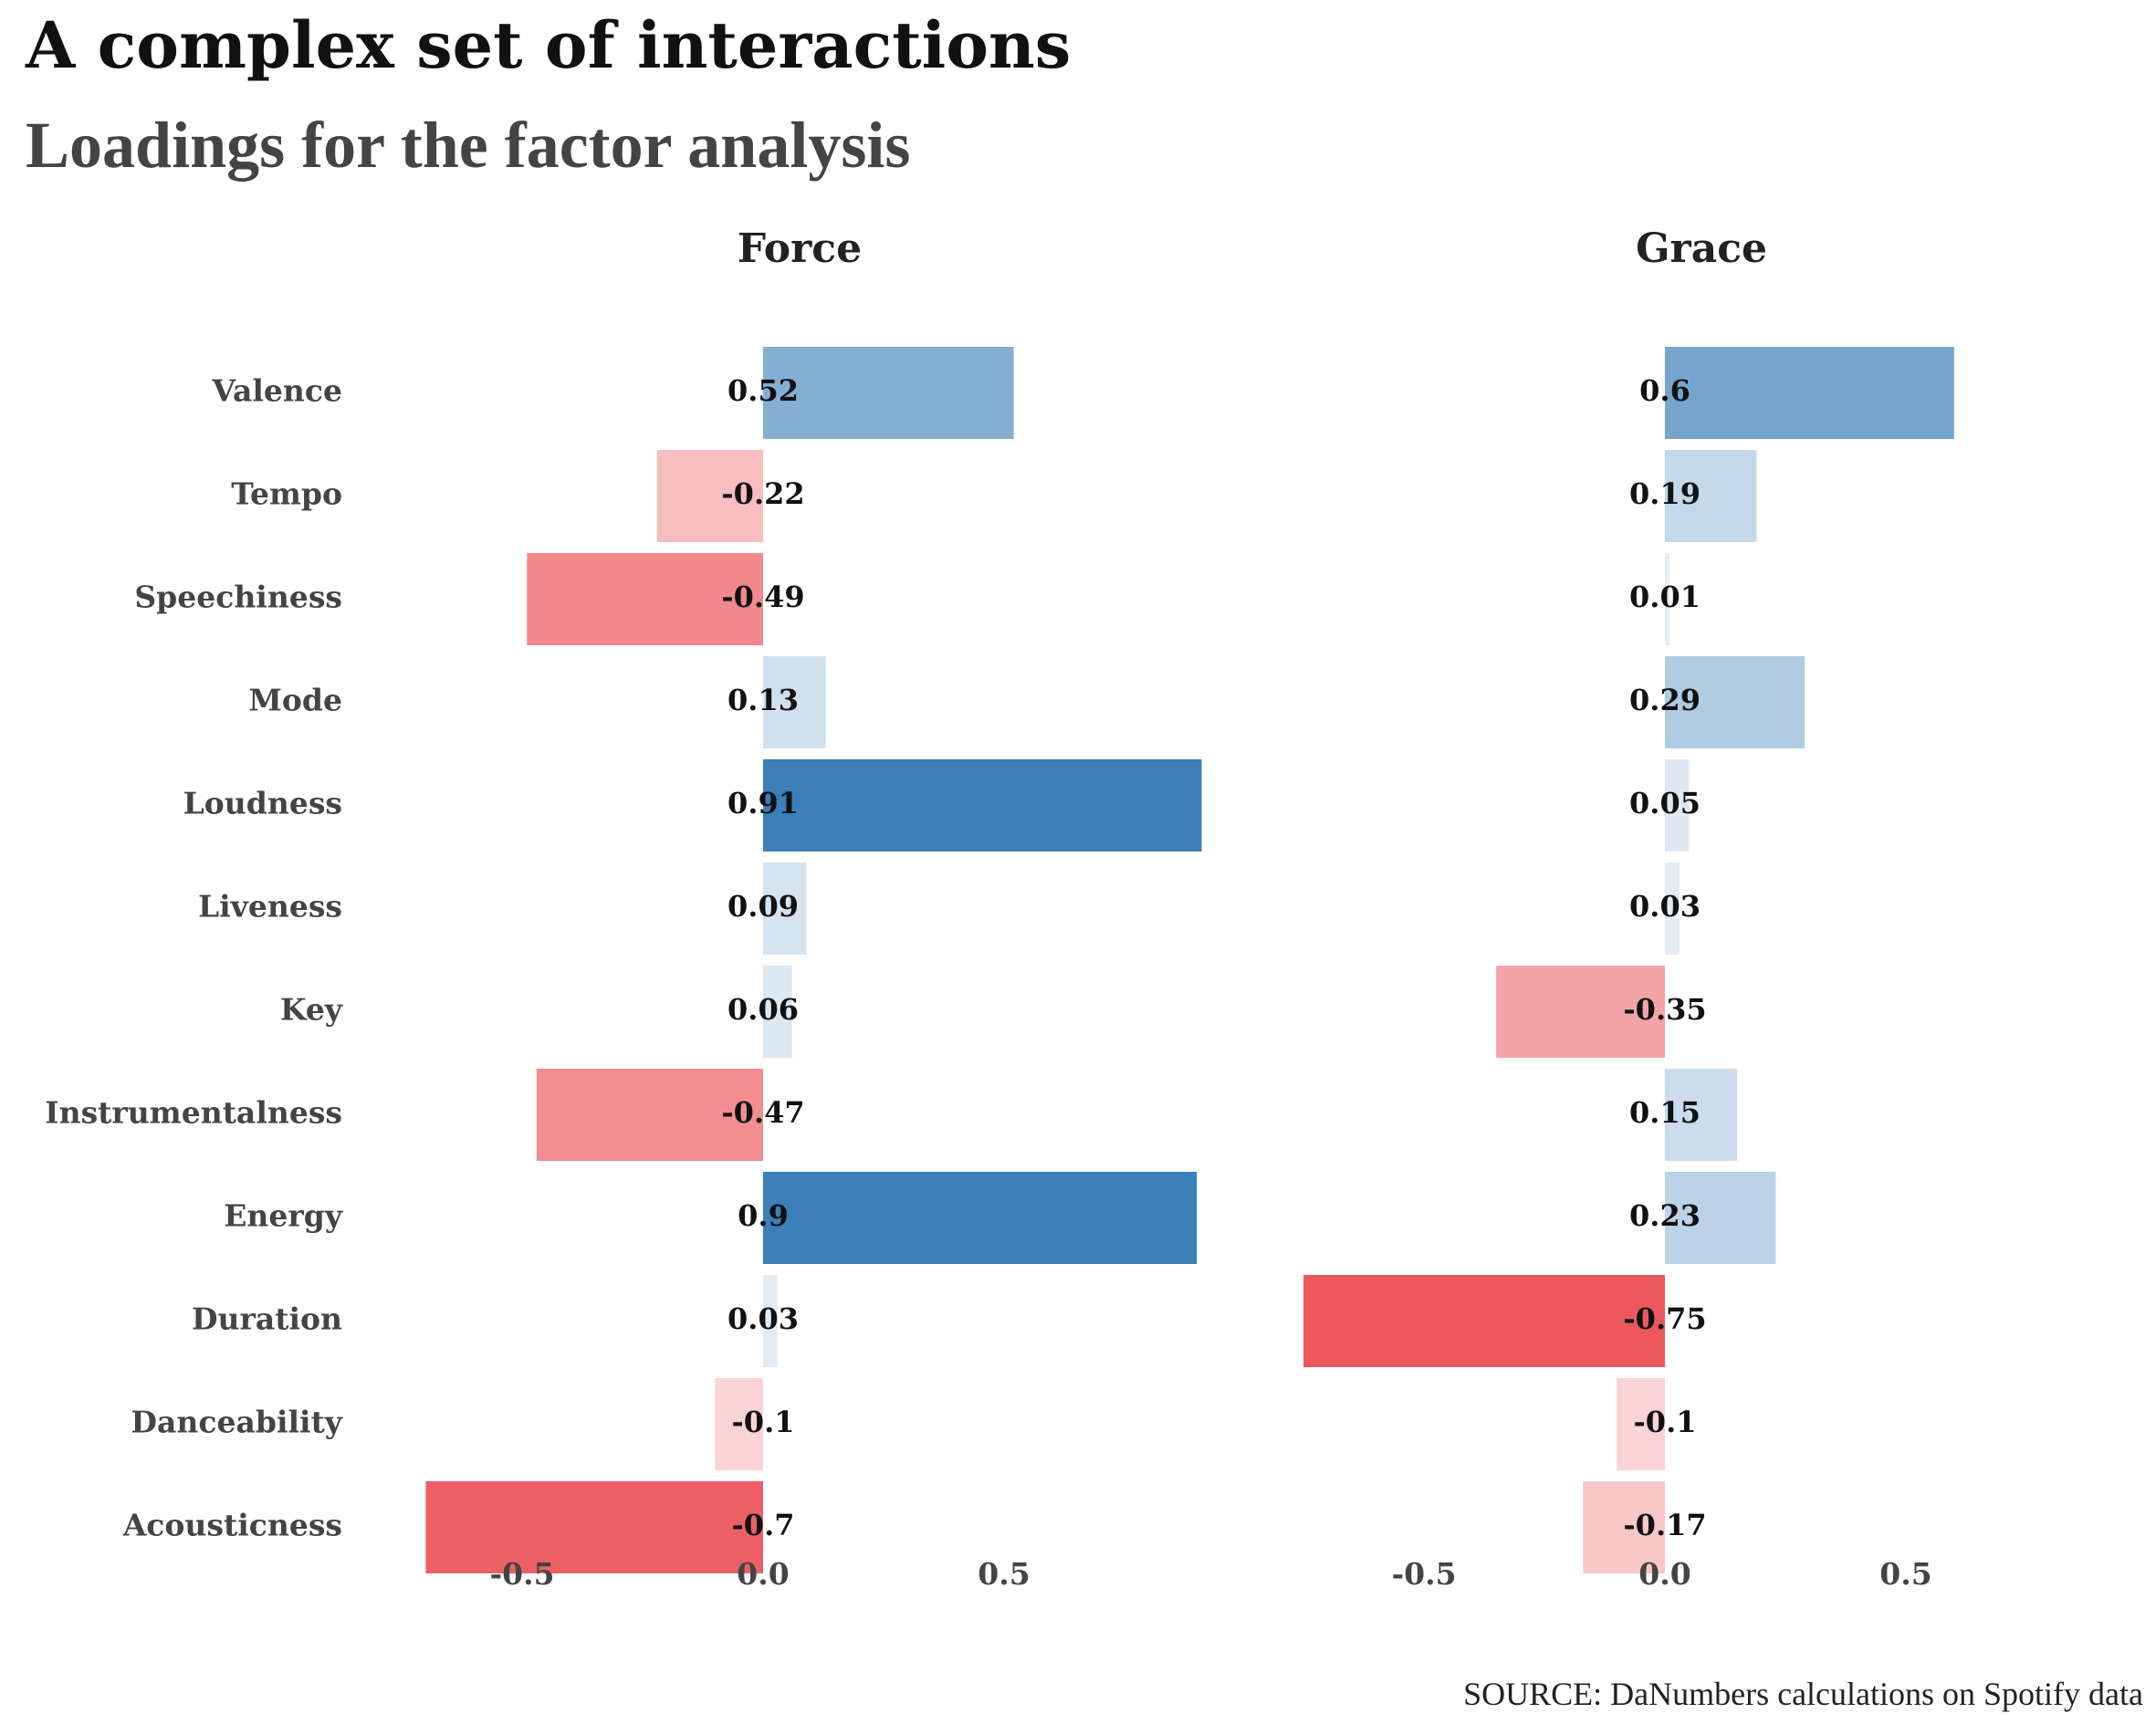  Describe the element at coordinates (763, 1113) in the screenshot. I see `value-label-force-instrumentalness: -0.47` at that location.